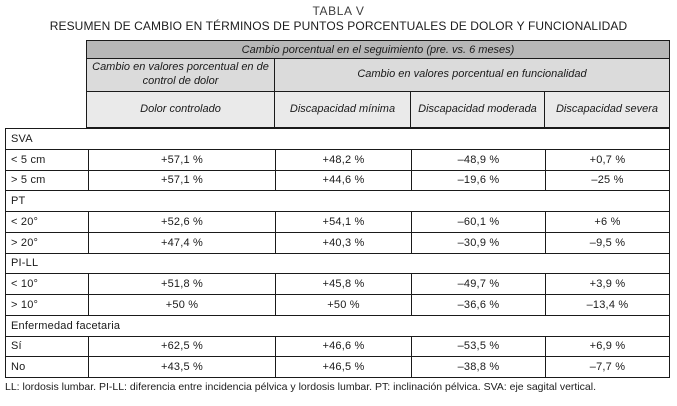  Describe the element at coordinates (66, 325) in the screenshot. I see `section-label: Enfermedad facetaria` at that location.